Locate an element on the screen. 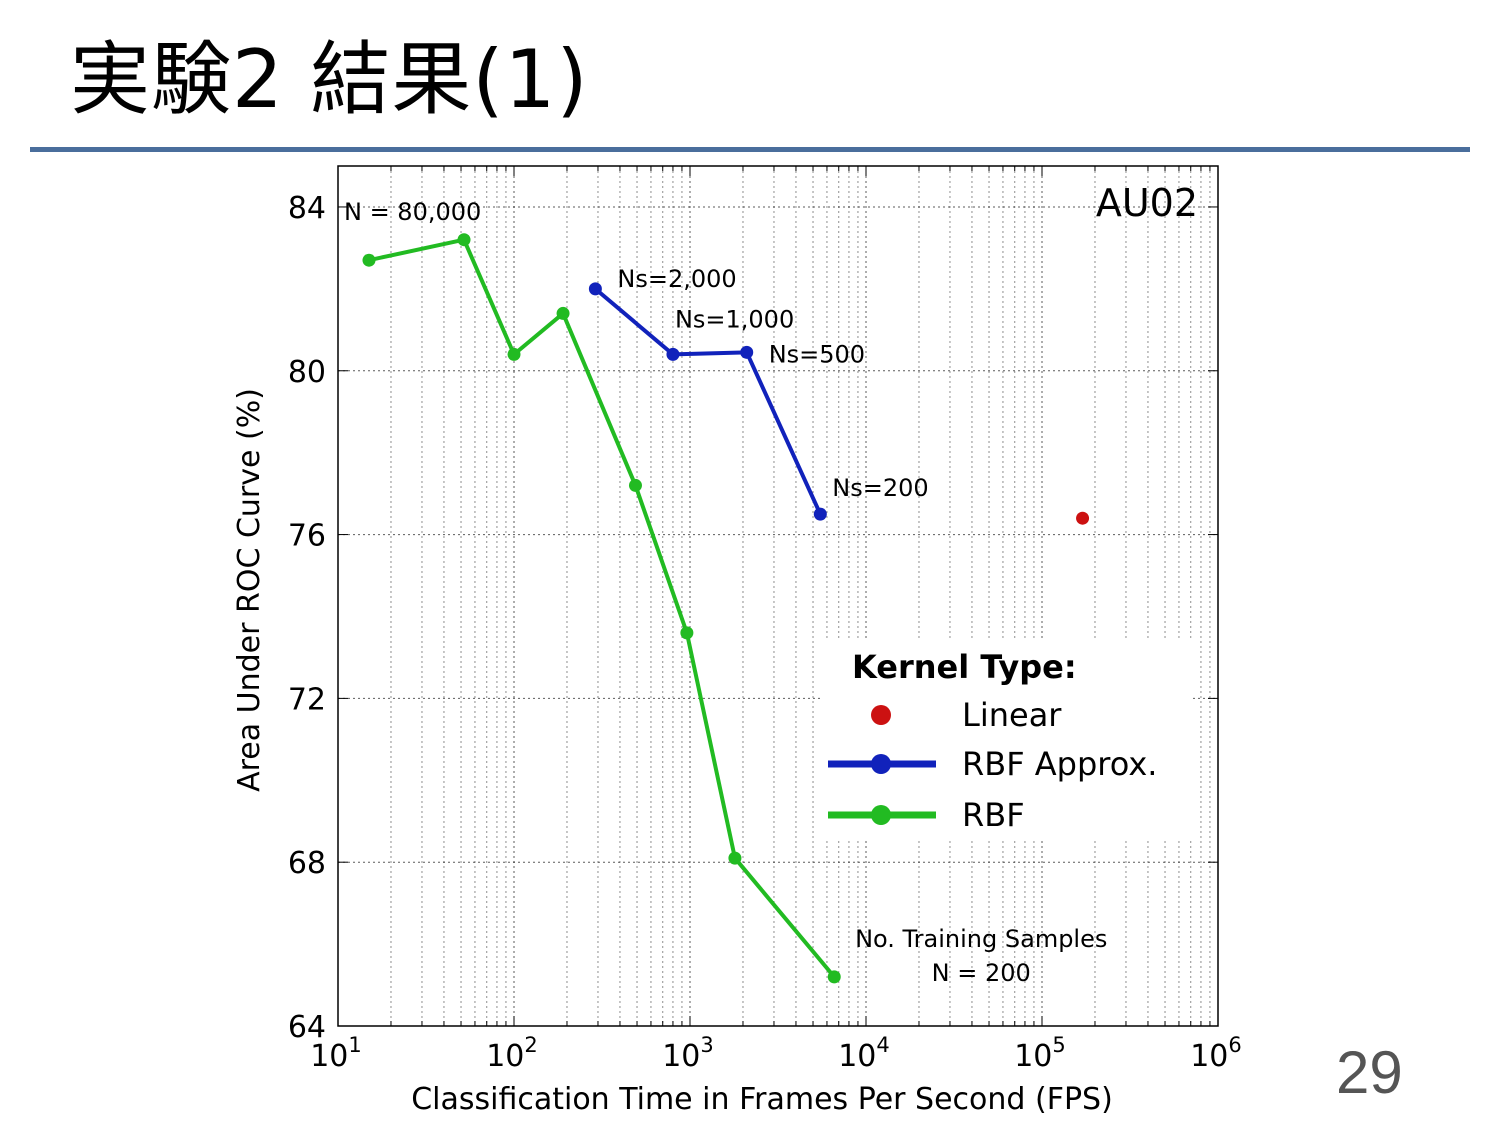 This screenshot has height=1125, width=1500. legend-title: Kernel Type: is located at coordinates (964, 667).